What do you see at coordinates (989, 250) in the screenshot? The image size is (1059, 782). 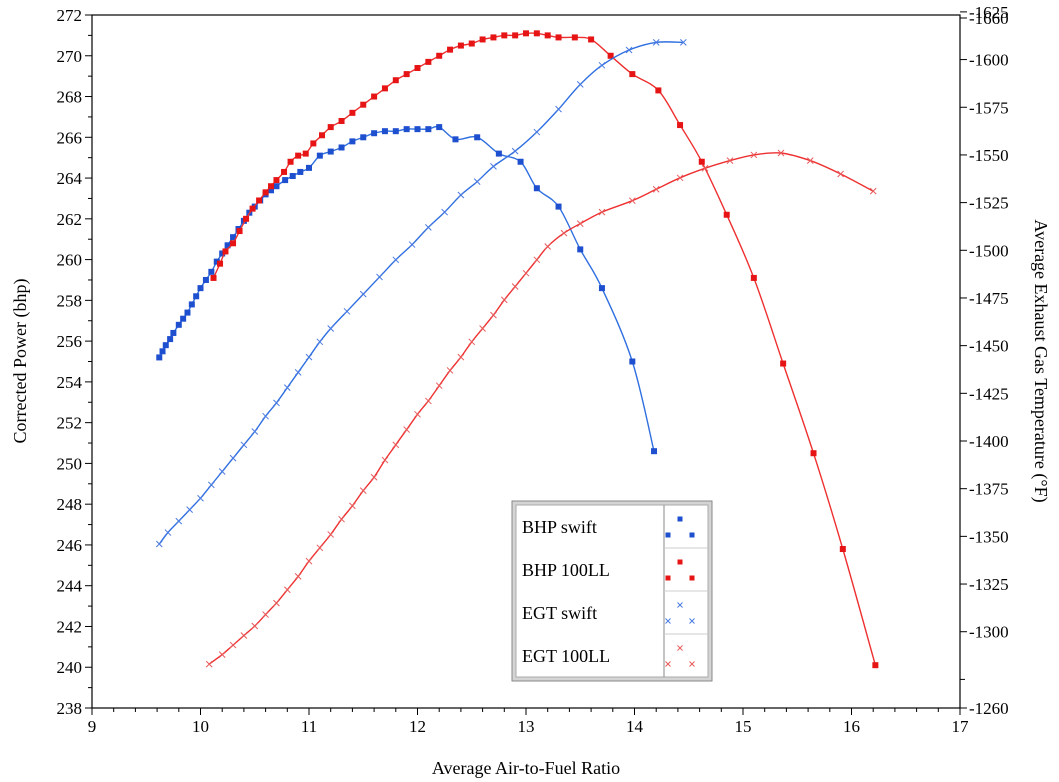 I see `y2-tick-label: -1500` at bounding box center [989, 250].